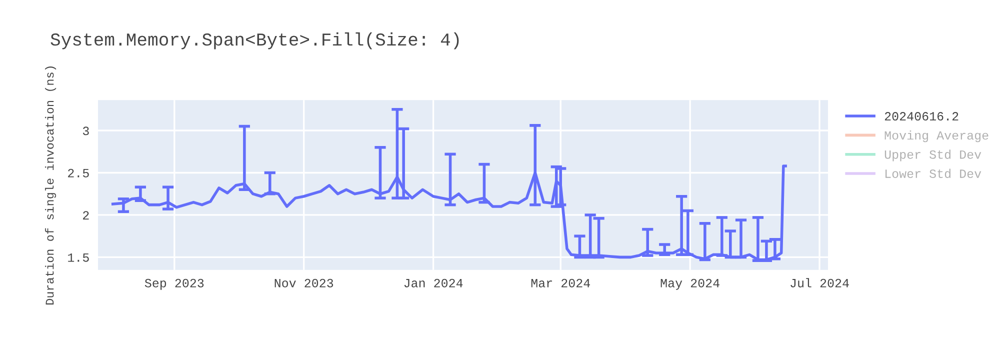 This screenshot has height=350, width=1000. What do you see at coordinates (933, 173) in the screenshot?
I see `legend-label: Lower Std Dev` at bounding box center [933, 173].